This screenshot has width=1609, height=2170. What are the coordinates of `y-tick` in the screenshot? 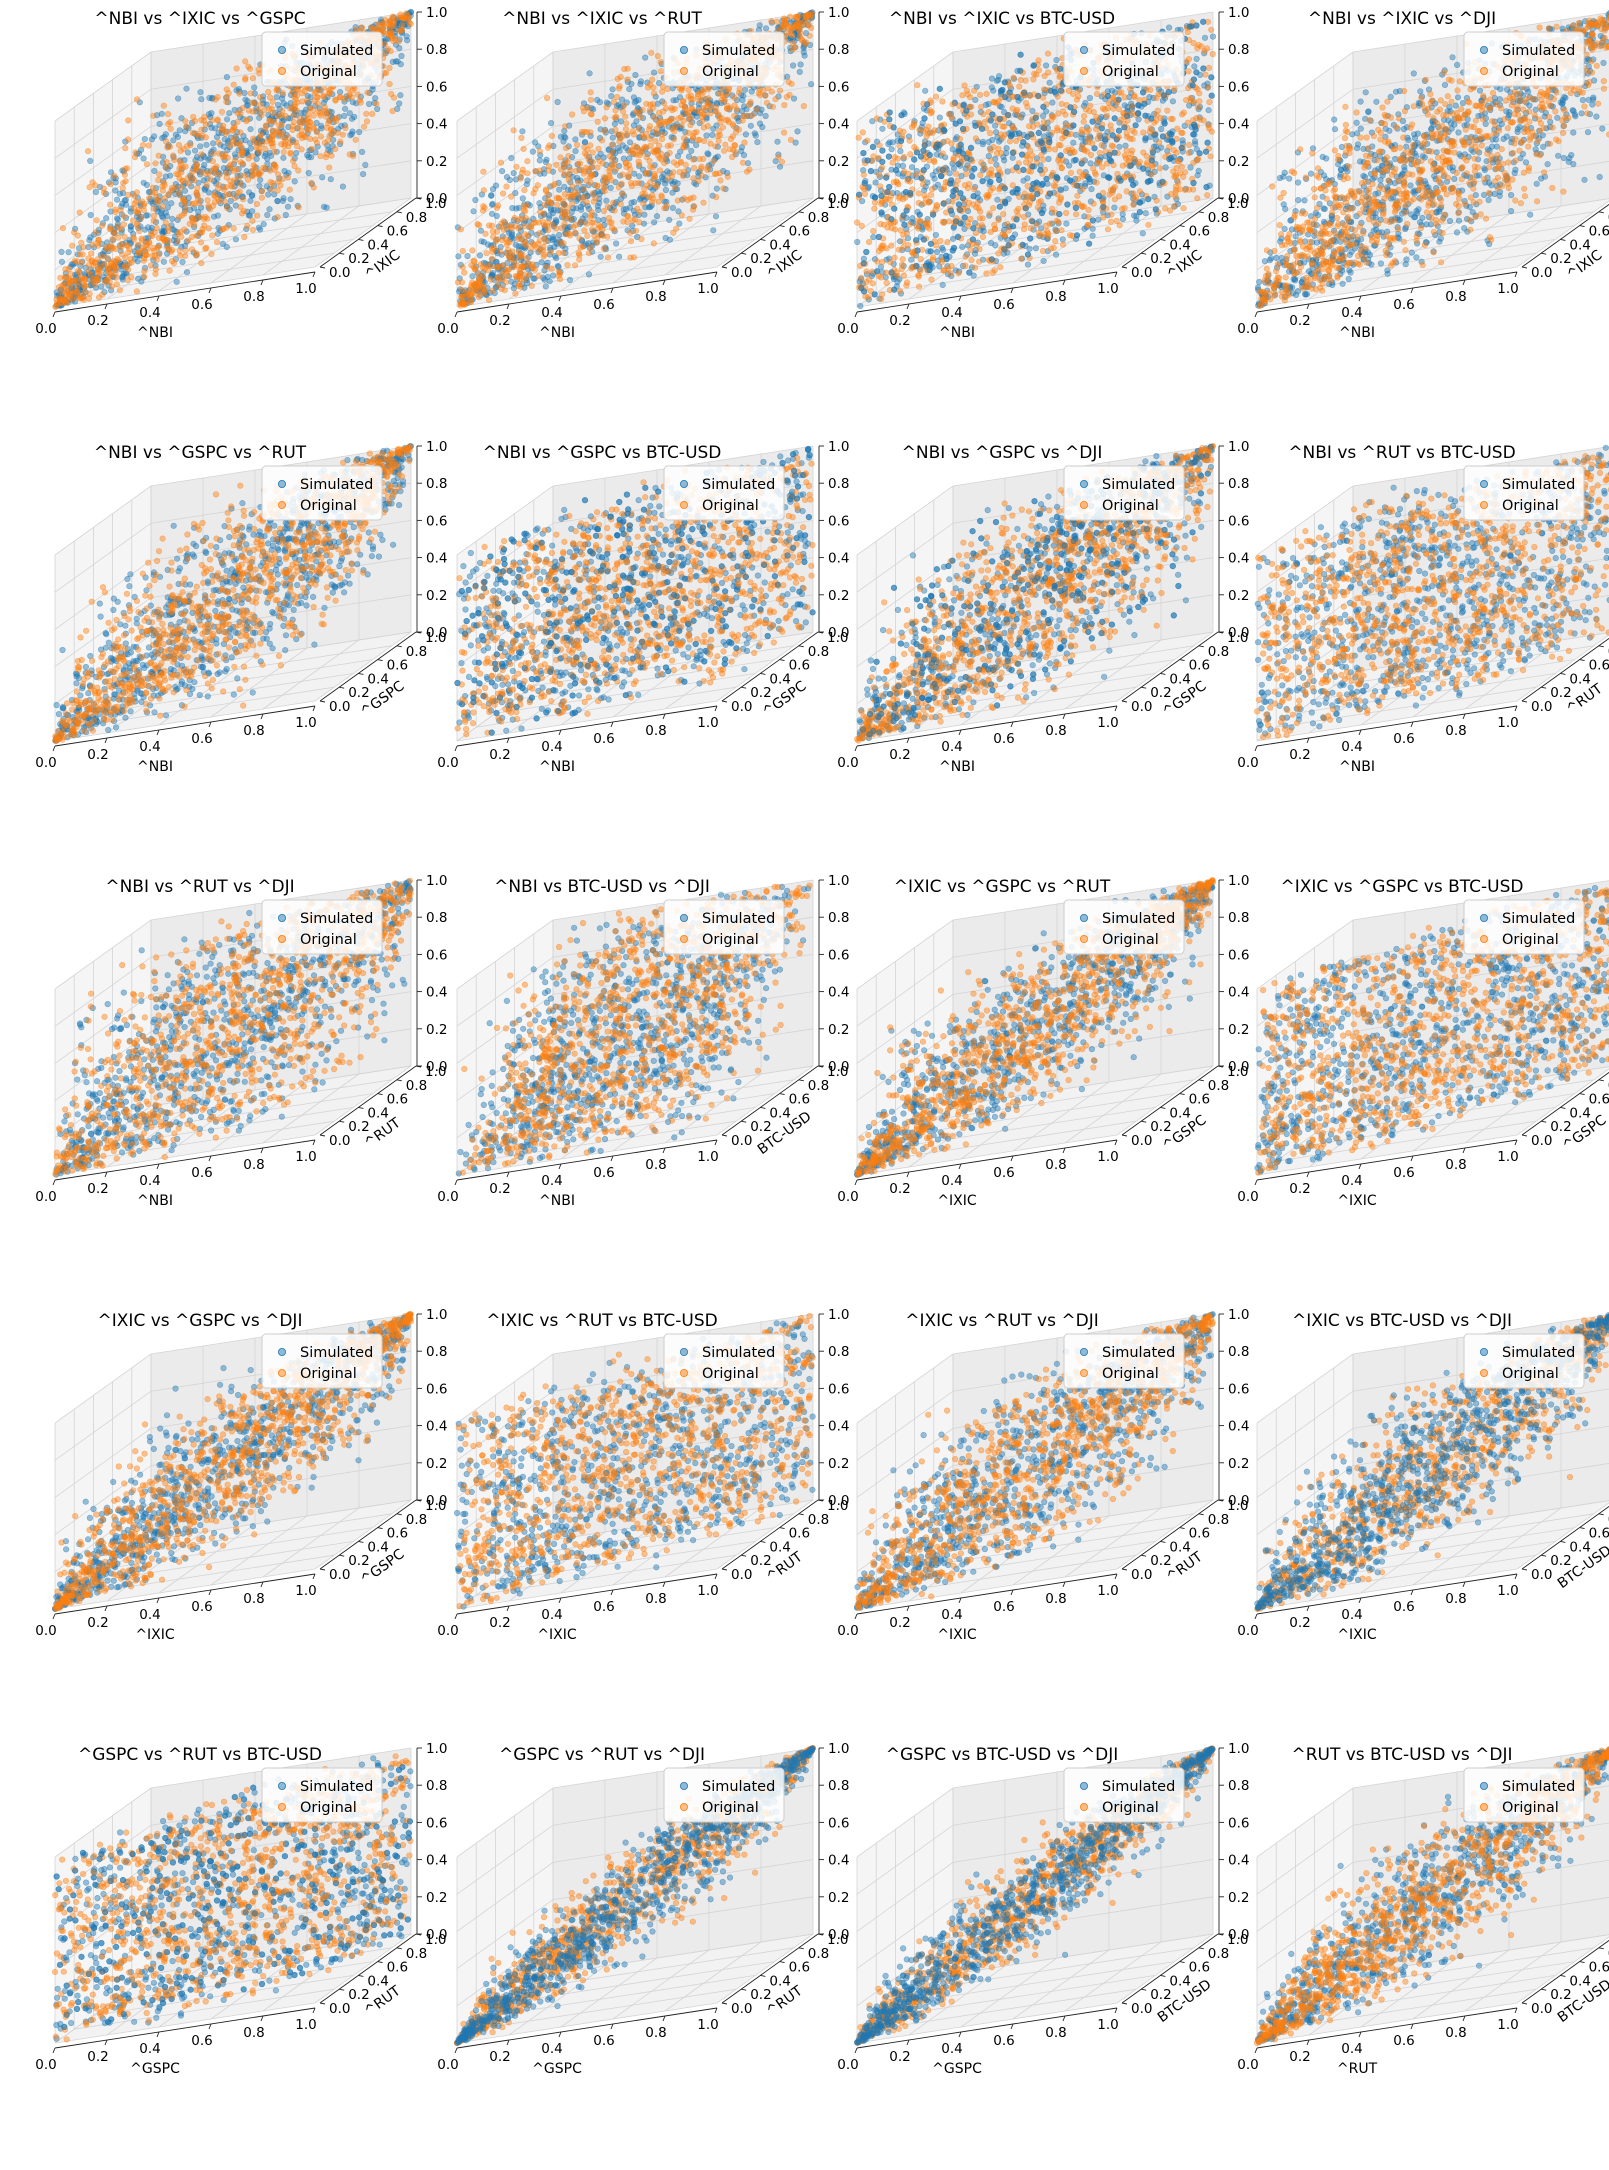 It's located at (322, 267).